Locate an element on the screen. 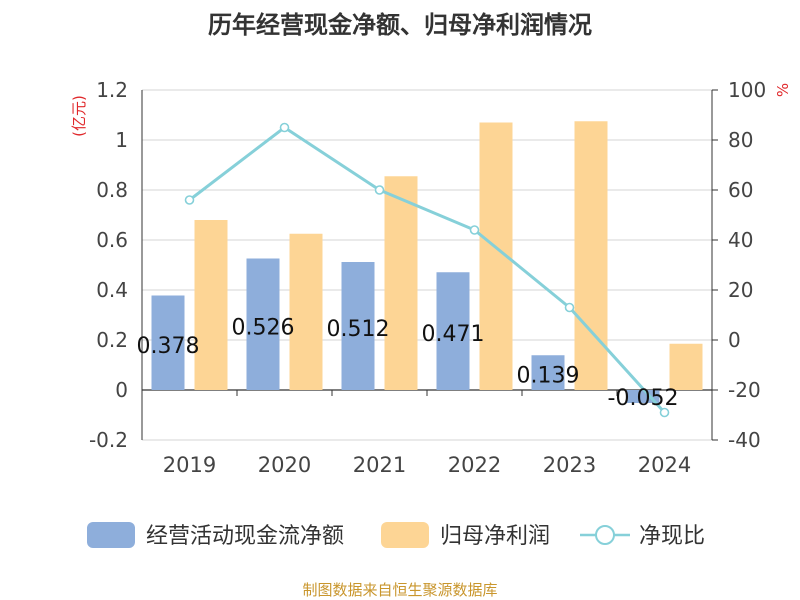 The width and height of the screenshot is (800, 600). legend: 经营活动现金流净额 归母净利润 净现比 is located at coordinates (396, 535).